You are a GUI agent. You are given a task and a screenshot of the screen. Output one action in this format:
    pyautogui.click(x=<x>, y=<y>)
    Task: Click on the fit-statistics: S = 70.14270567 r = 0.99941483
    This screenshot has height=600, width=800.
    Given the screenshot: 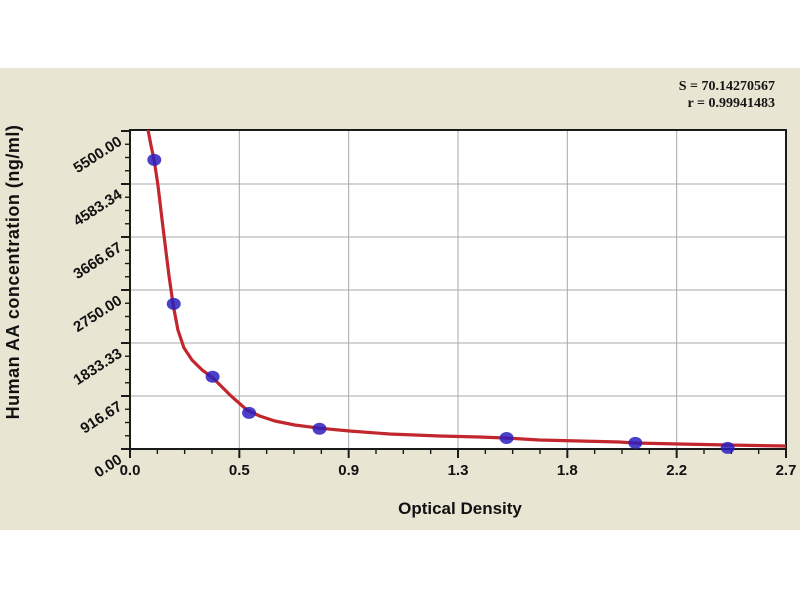 What is the action you would take?
    pyautogui.click(x=727, y=95)
    